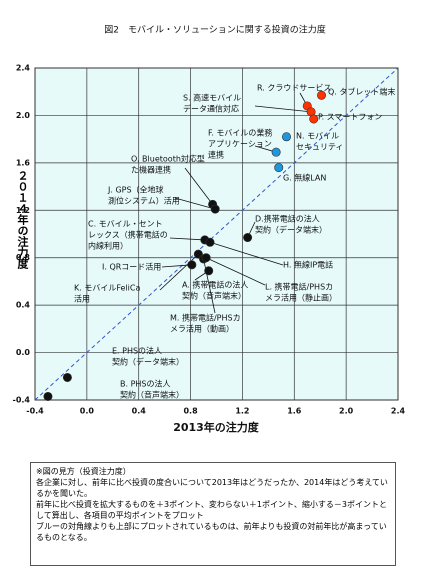 Image resolution: width=429 pixels, height=578 pixels. Describe the element at coordinates (108, 246) in the screenshot. I see `point-label: 内線利用）` at that location.